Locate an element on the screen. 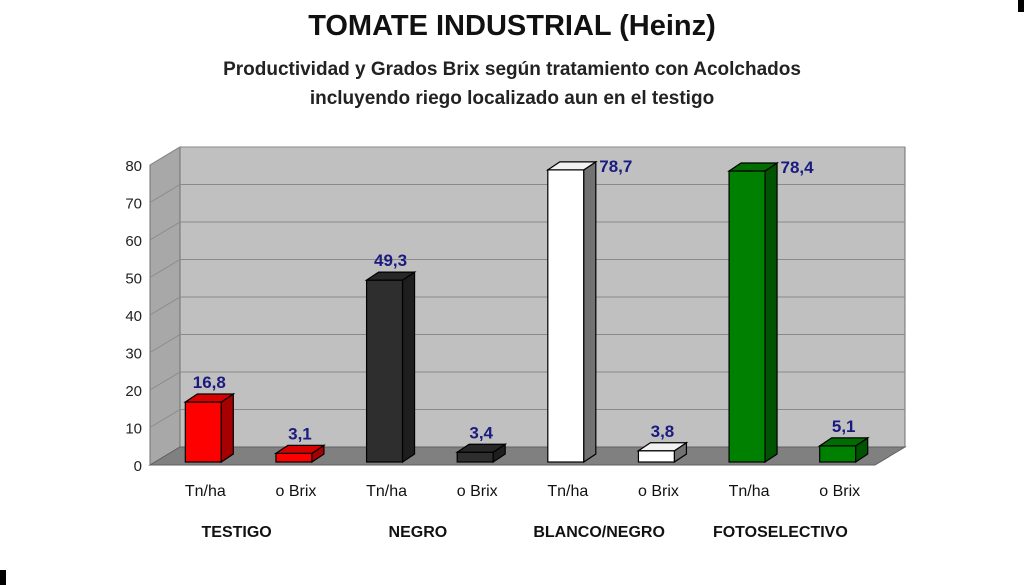  bar-value-label: 78,4 is located at coordinates (798, 167).